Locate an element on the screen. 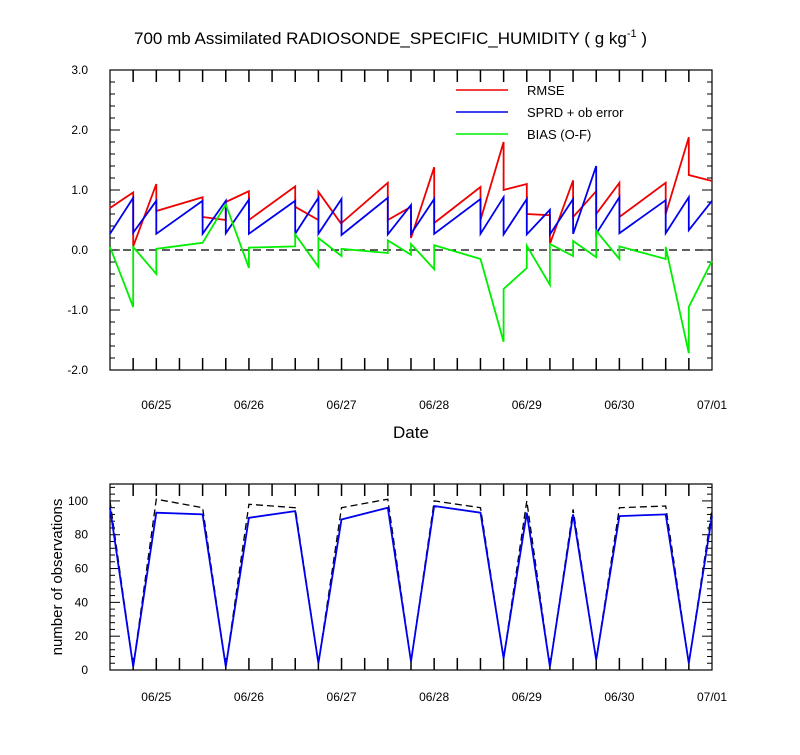 The image size is (800, 755). legend: RMSE SPRD + ob error BIAS (O-F) is located at coordinates (540, 112).